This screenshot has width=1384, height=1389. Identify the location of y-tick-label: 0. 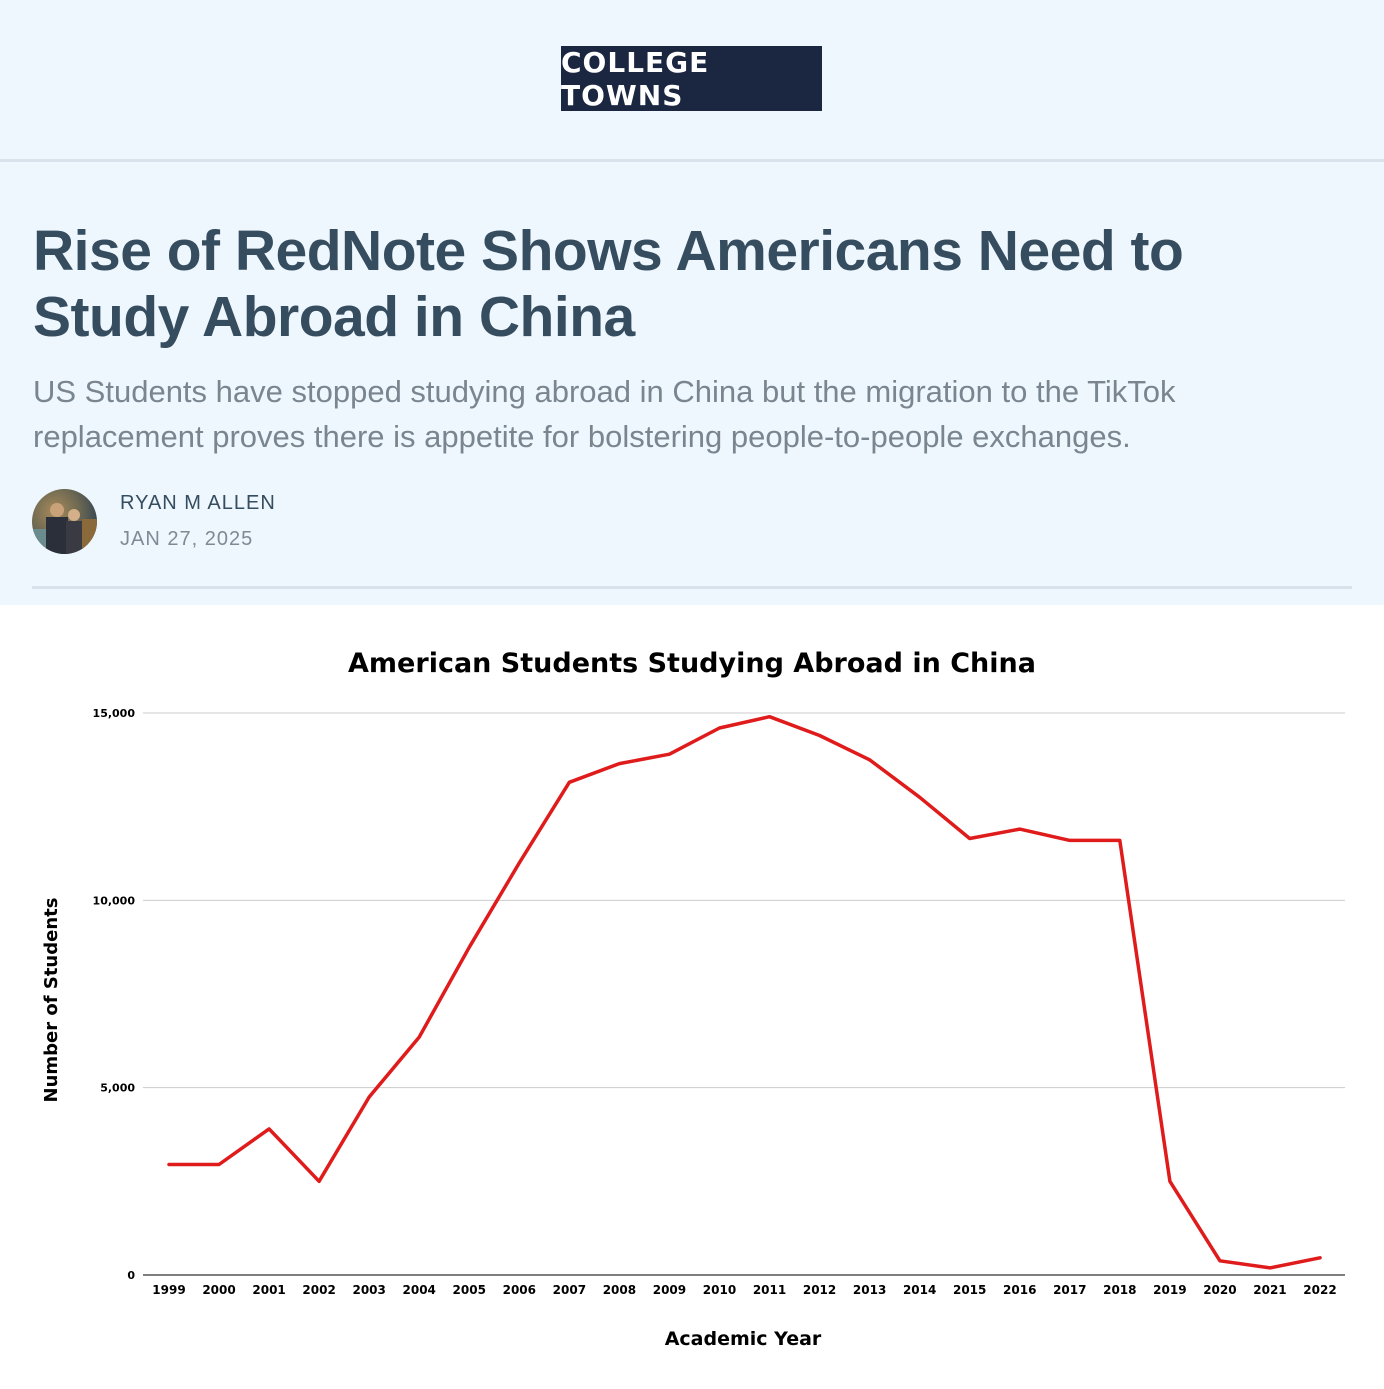
(131, 1275).